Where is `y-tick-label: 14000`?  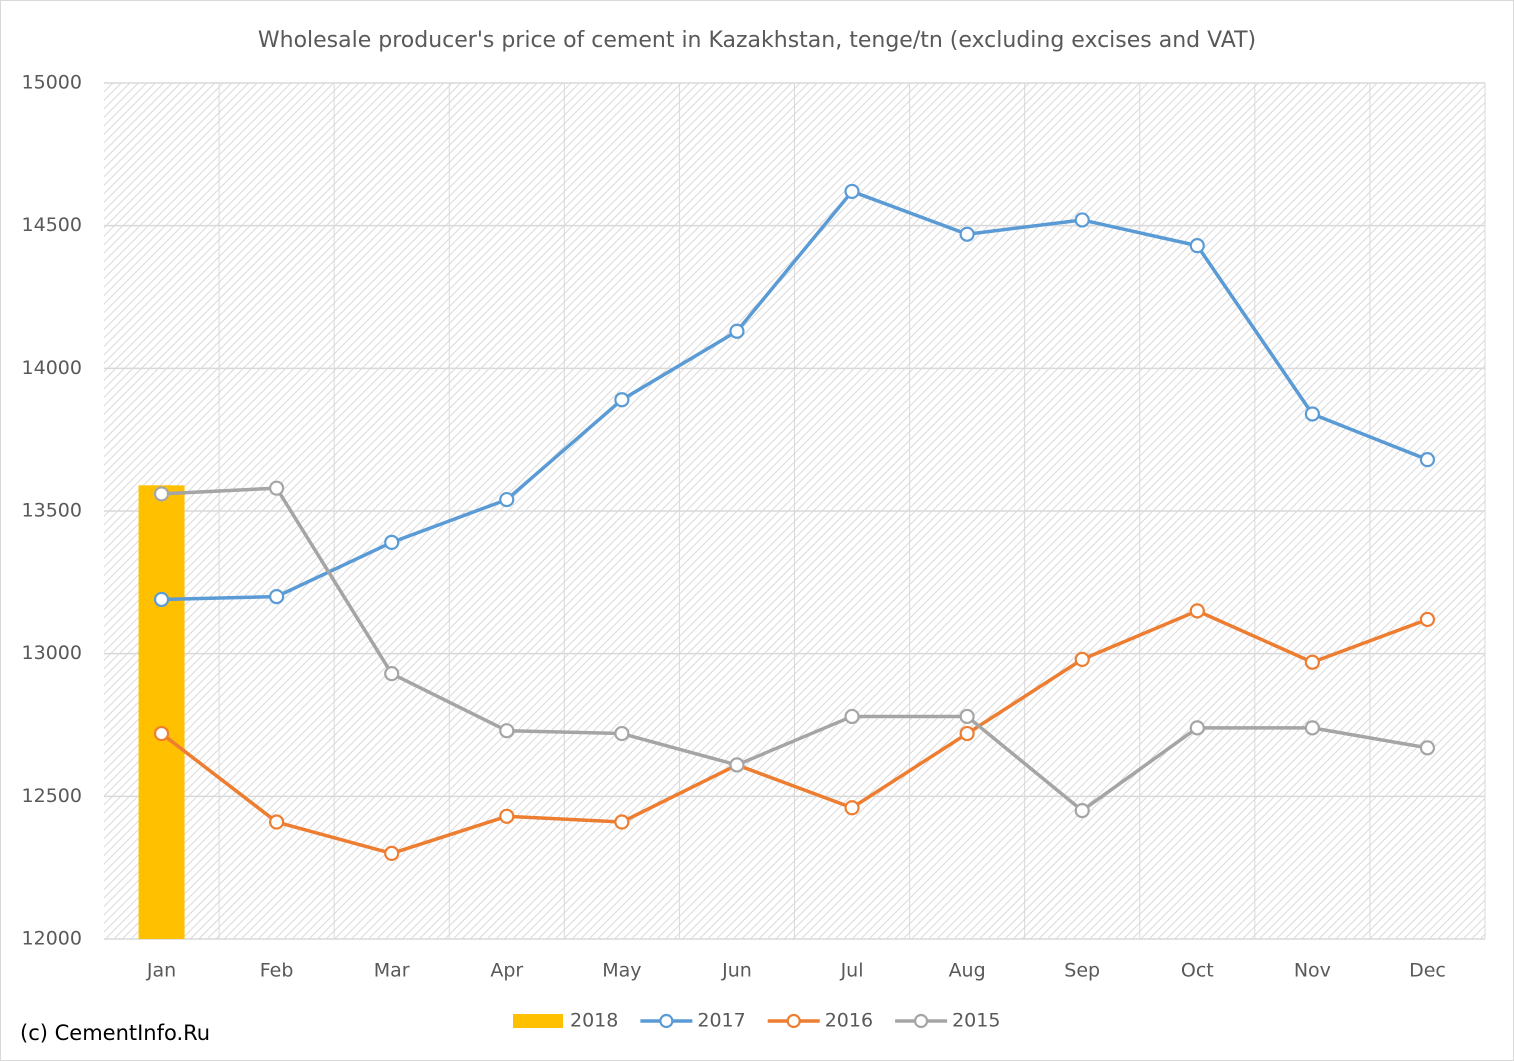
y-tick-label: 14000 is located at coordinates (52, 368).